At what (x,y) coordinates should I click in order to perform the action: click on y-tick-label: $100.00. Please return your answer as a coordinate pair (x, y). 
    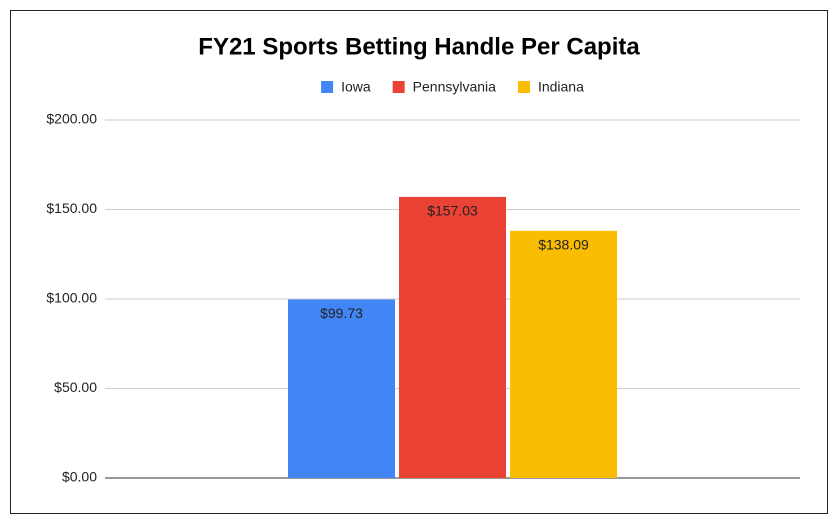
    Looking at the image, I should click on (71, 298).